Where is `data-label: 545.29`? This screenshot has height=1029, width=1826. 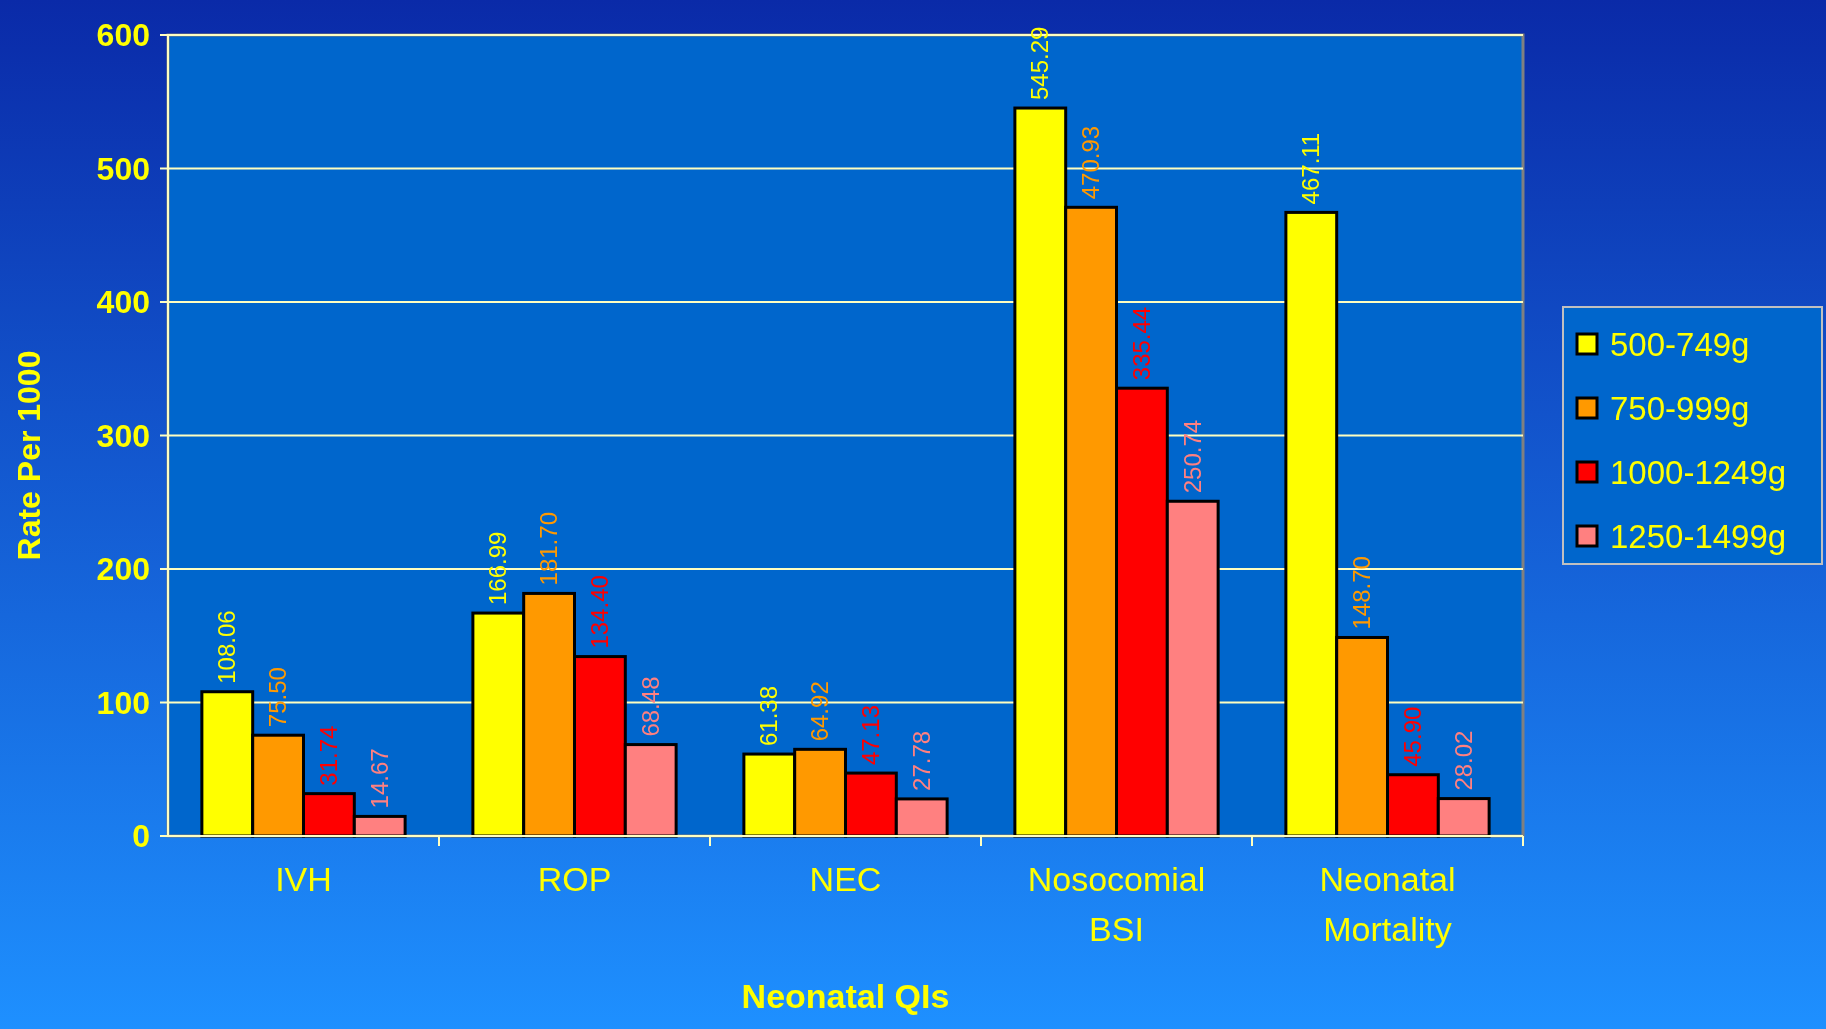 data-label: 545.29 is located at coordinates (1040, 63).